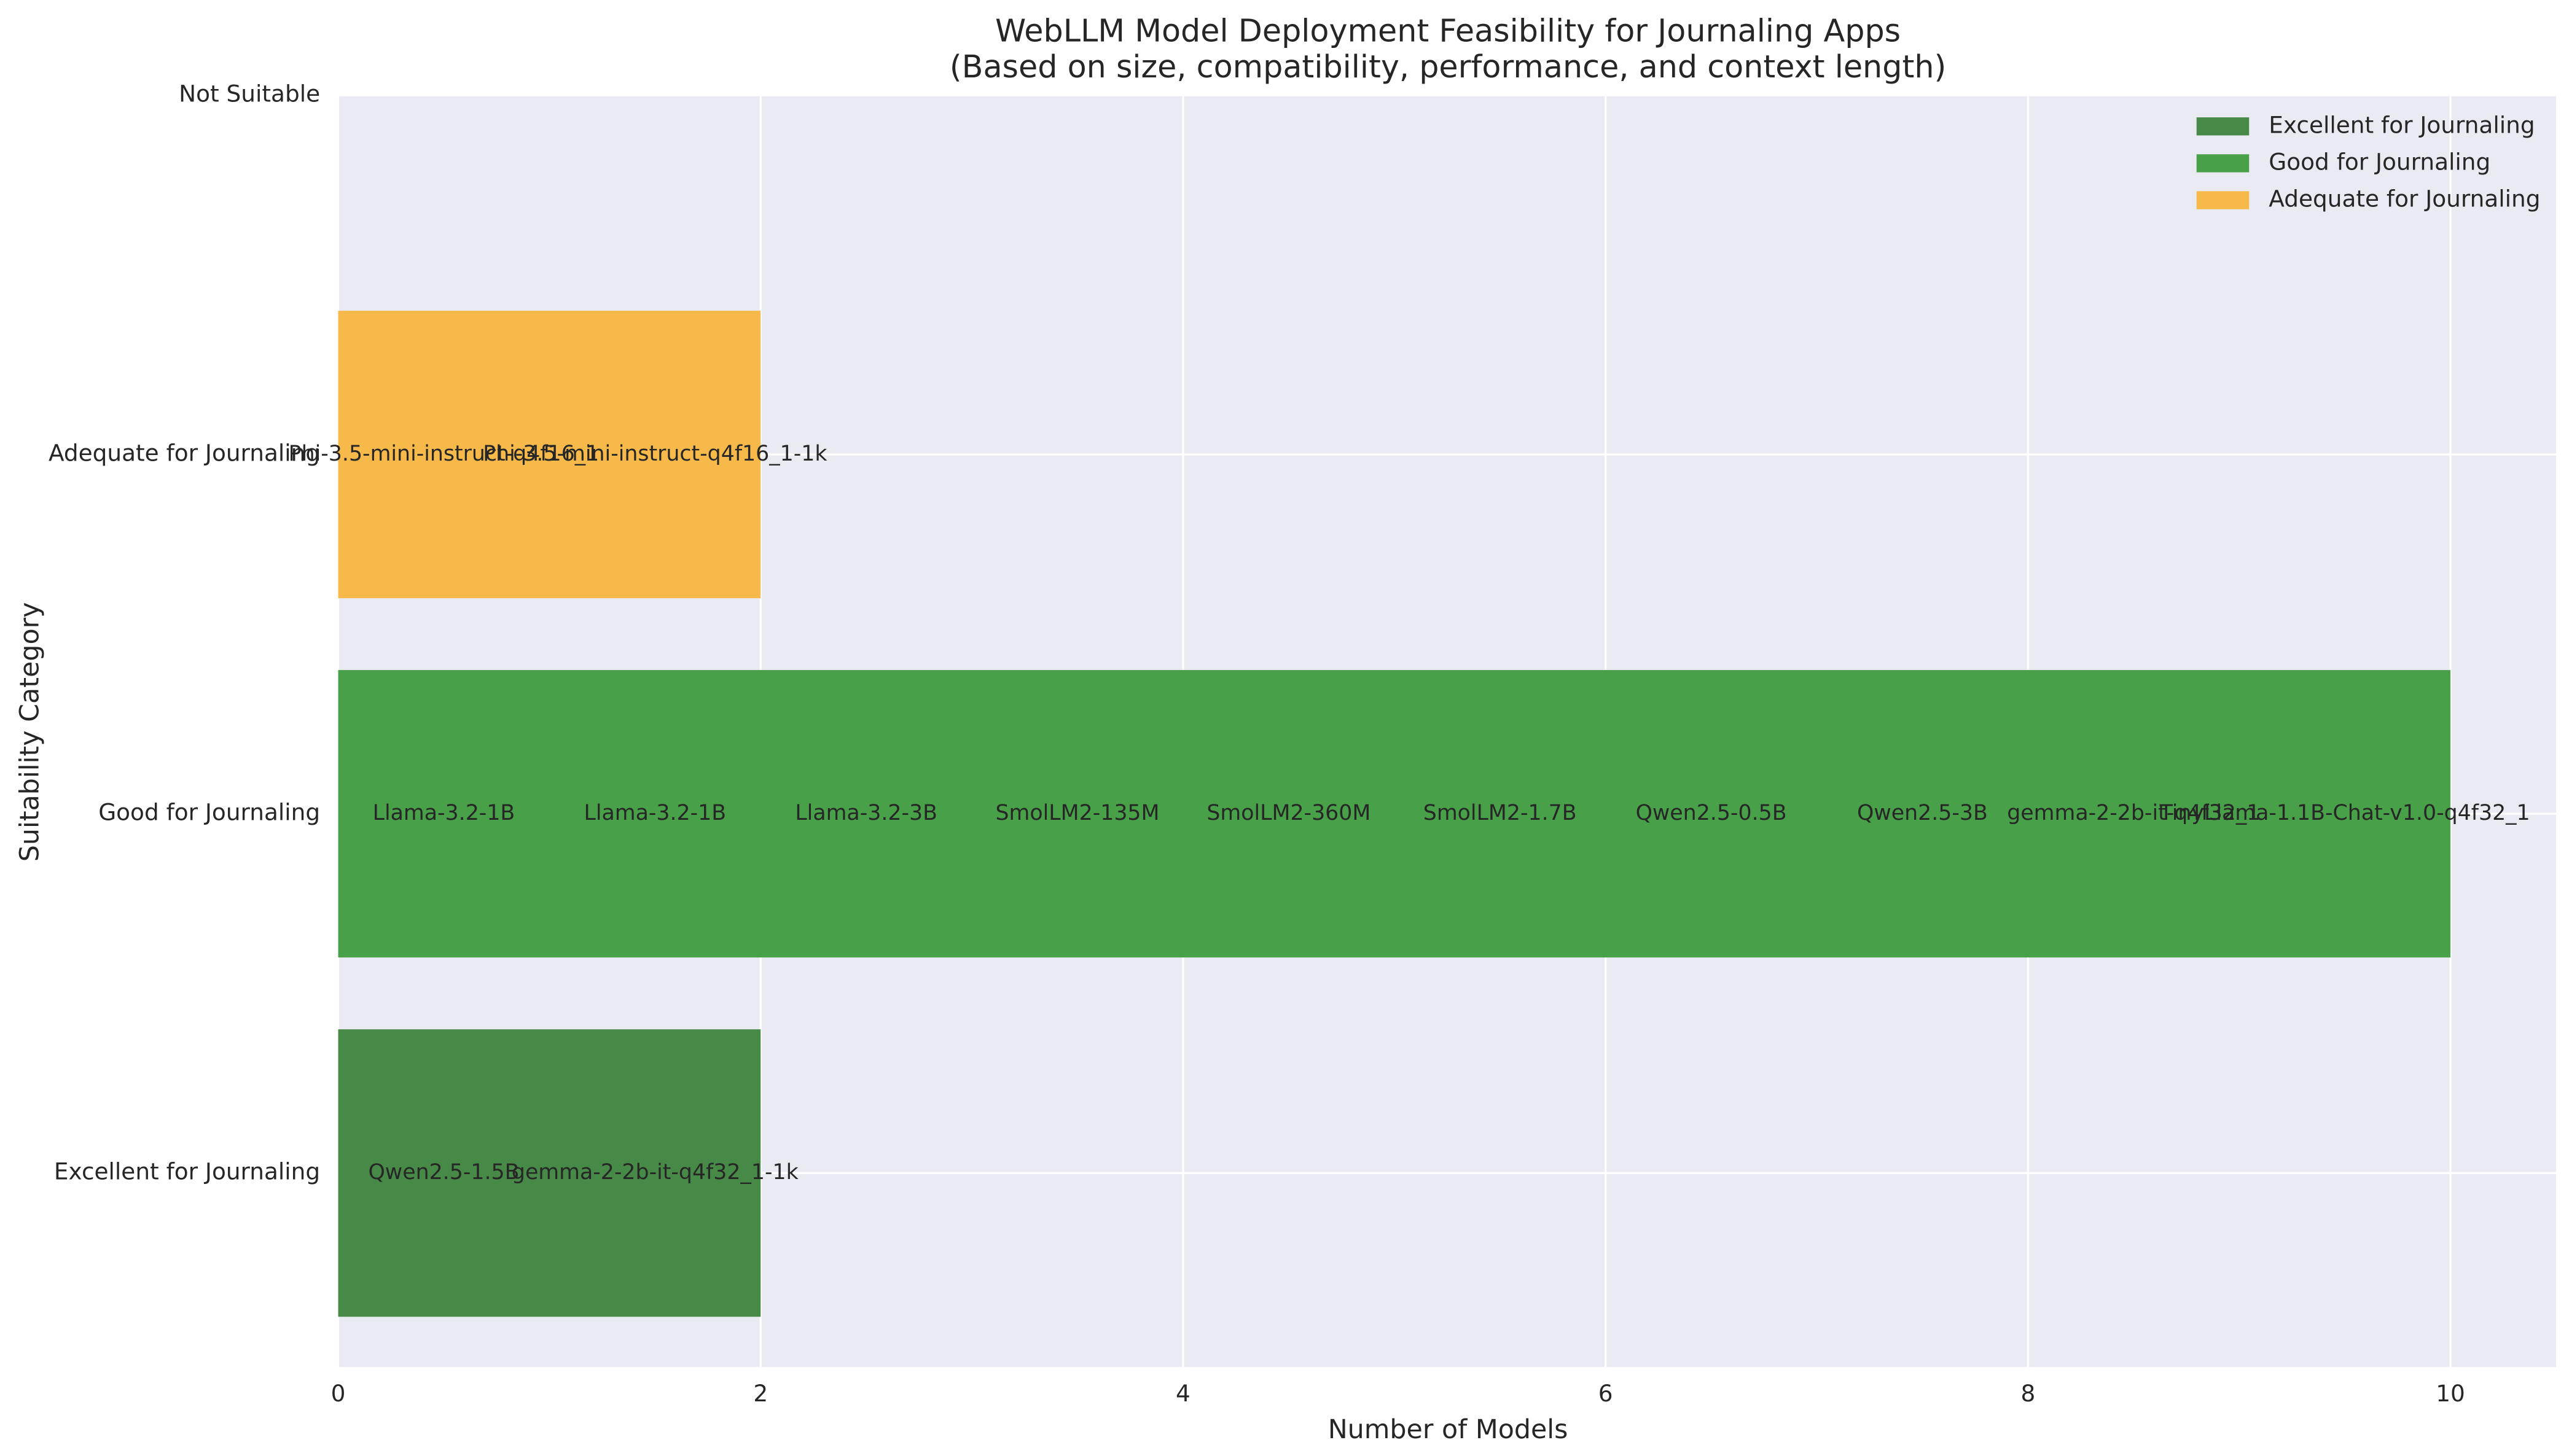  I want to click on model-label: SmolLM2-1.7B, so click(1500, 813).